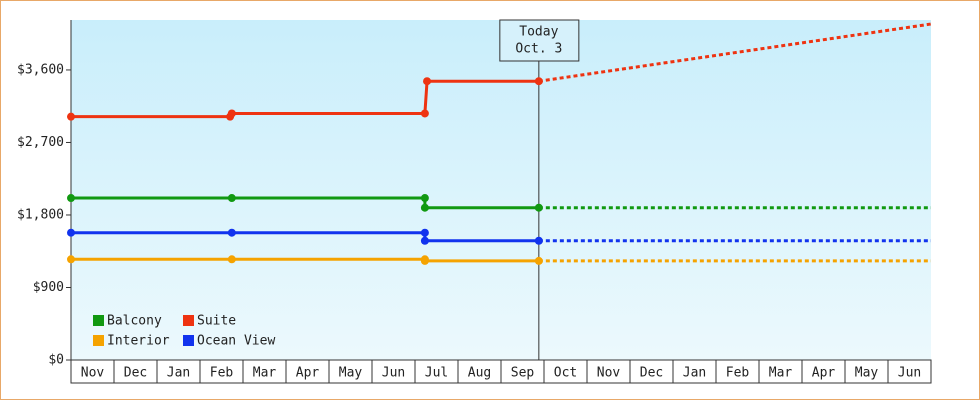 The image size is (980, 400). I want to click on y-tick-label: $2,700, so click(40, 142).